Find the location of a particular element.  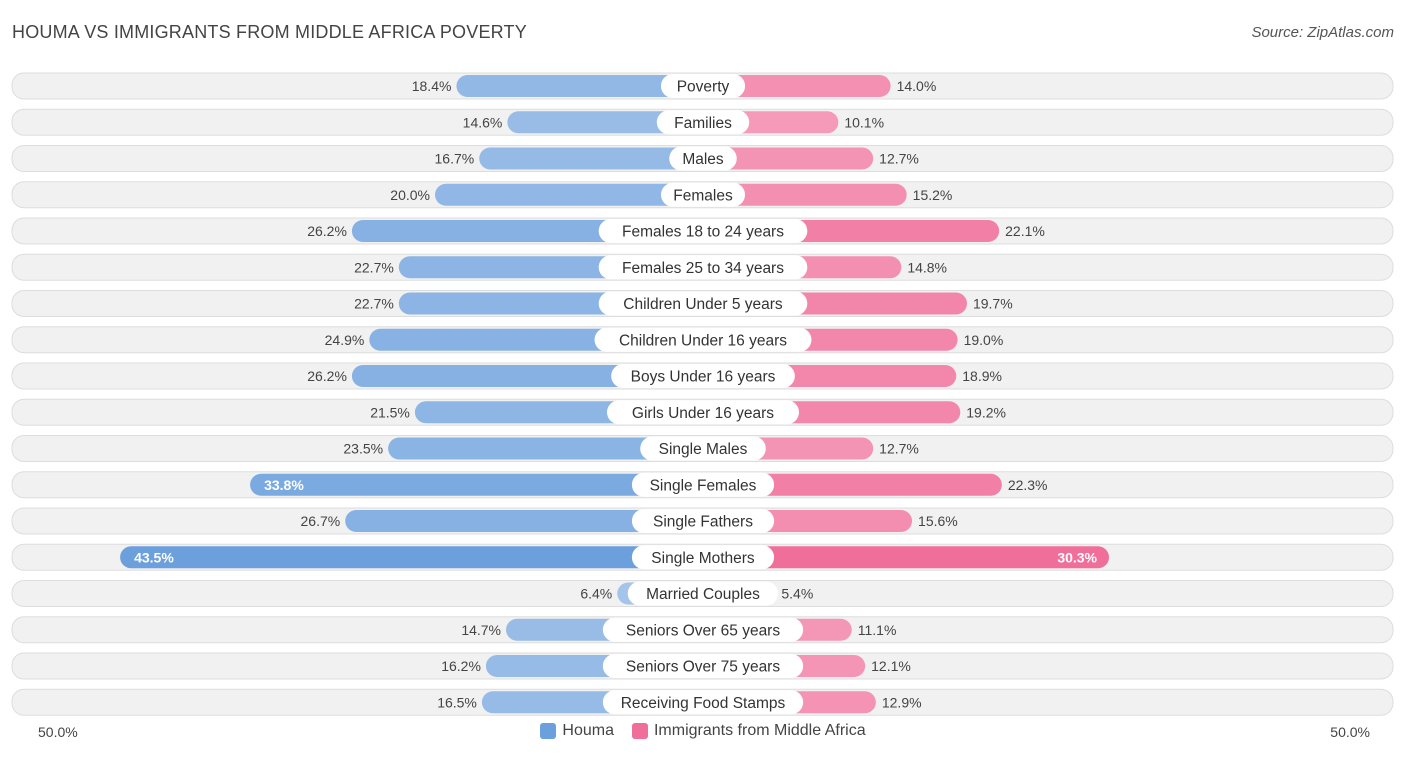

value-label-houma-single-fathers: 26.7% is located at coordinates (321, 521).